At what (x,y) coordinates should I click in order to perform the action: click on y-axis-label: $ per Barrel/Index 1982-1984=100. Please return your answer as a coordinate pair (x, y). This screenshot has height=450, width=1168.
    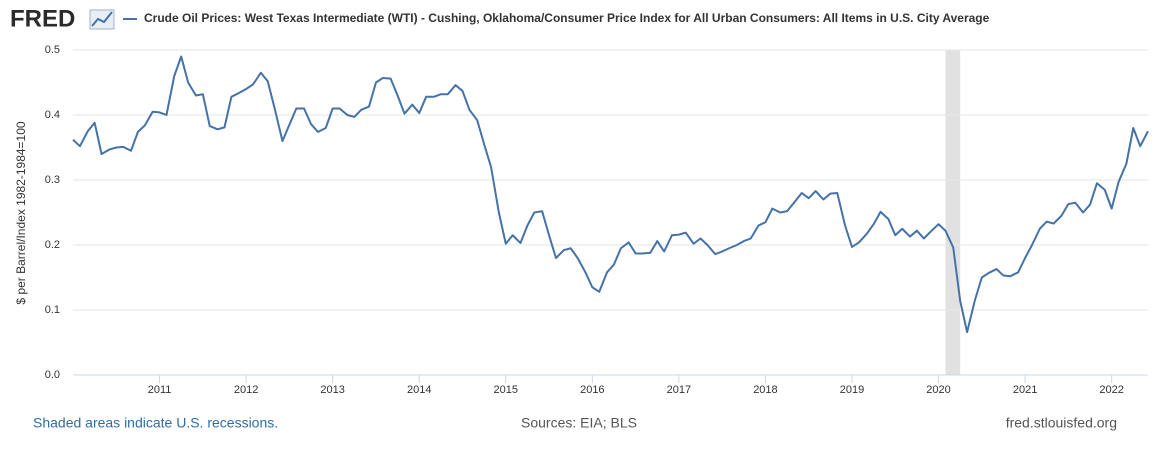
    Looking at the image, I should click on (21, 212).